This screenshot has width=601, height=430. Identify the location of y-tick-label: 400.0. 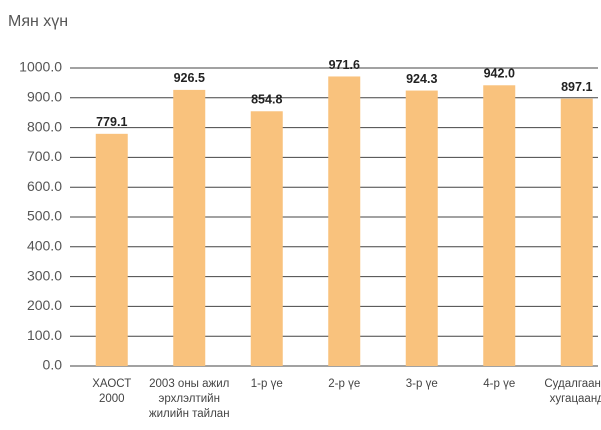
(44, 246).